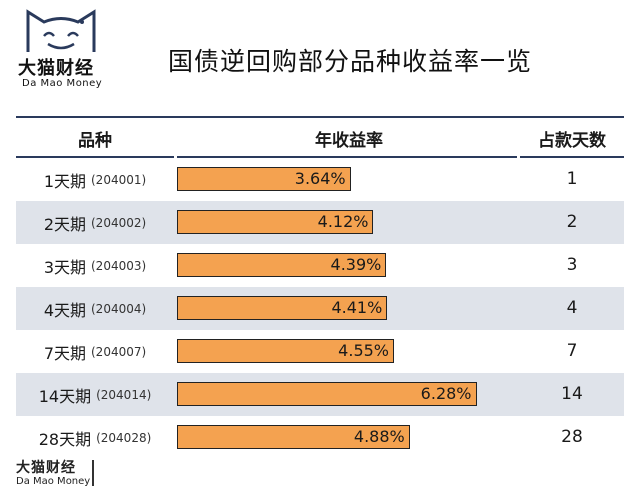  I want to click on rate-label: 4.39%, so click(356, 264).